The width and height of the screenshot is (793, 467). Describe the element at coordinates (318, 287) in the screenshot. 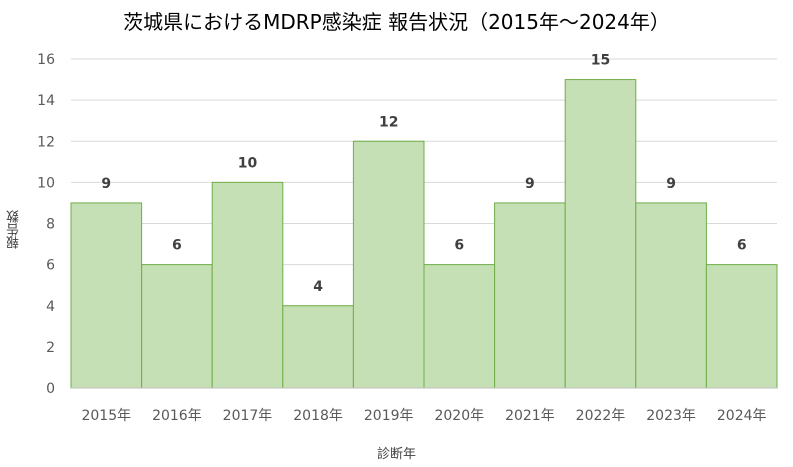

I see `data-label: 4` at that location.